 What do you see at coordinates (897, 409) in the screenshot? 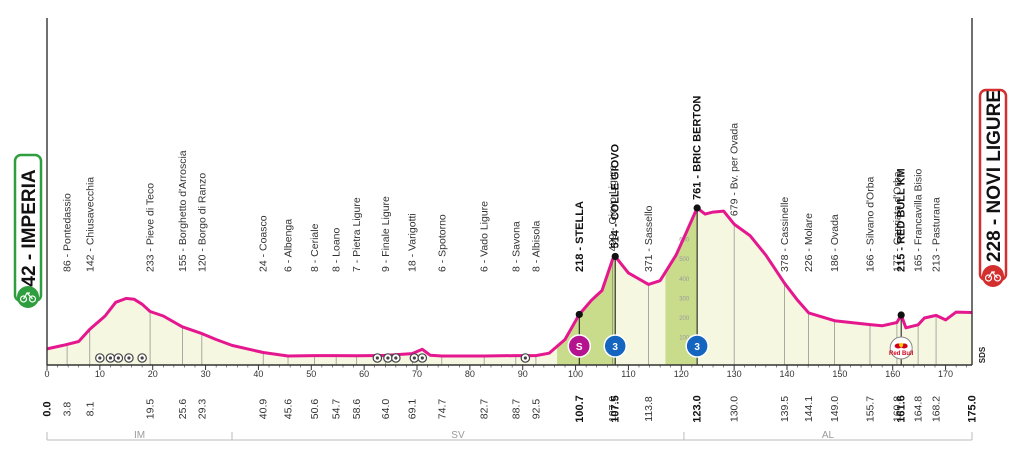
I see `km-point-label: 160.8` at bounding box center [897, 409].